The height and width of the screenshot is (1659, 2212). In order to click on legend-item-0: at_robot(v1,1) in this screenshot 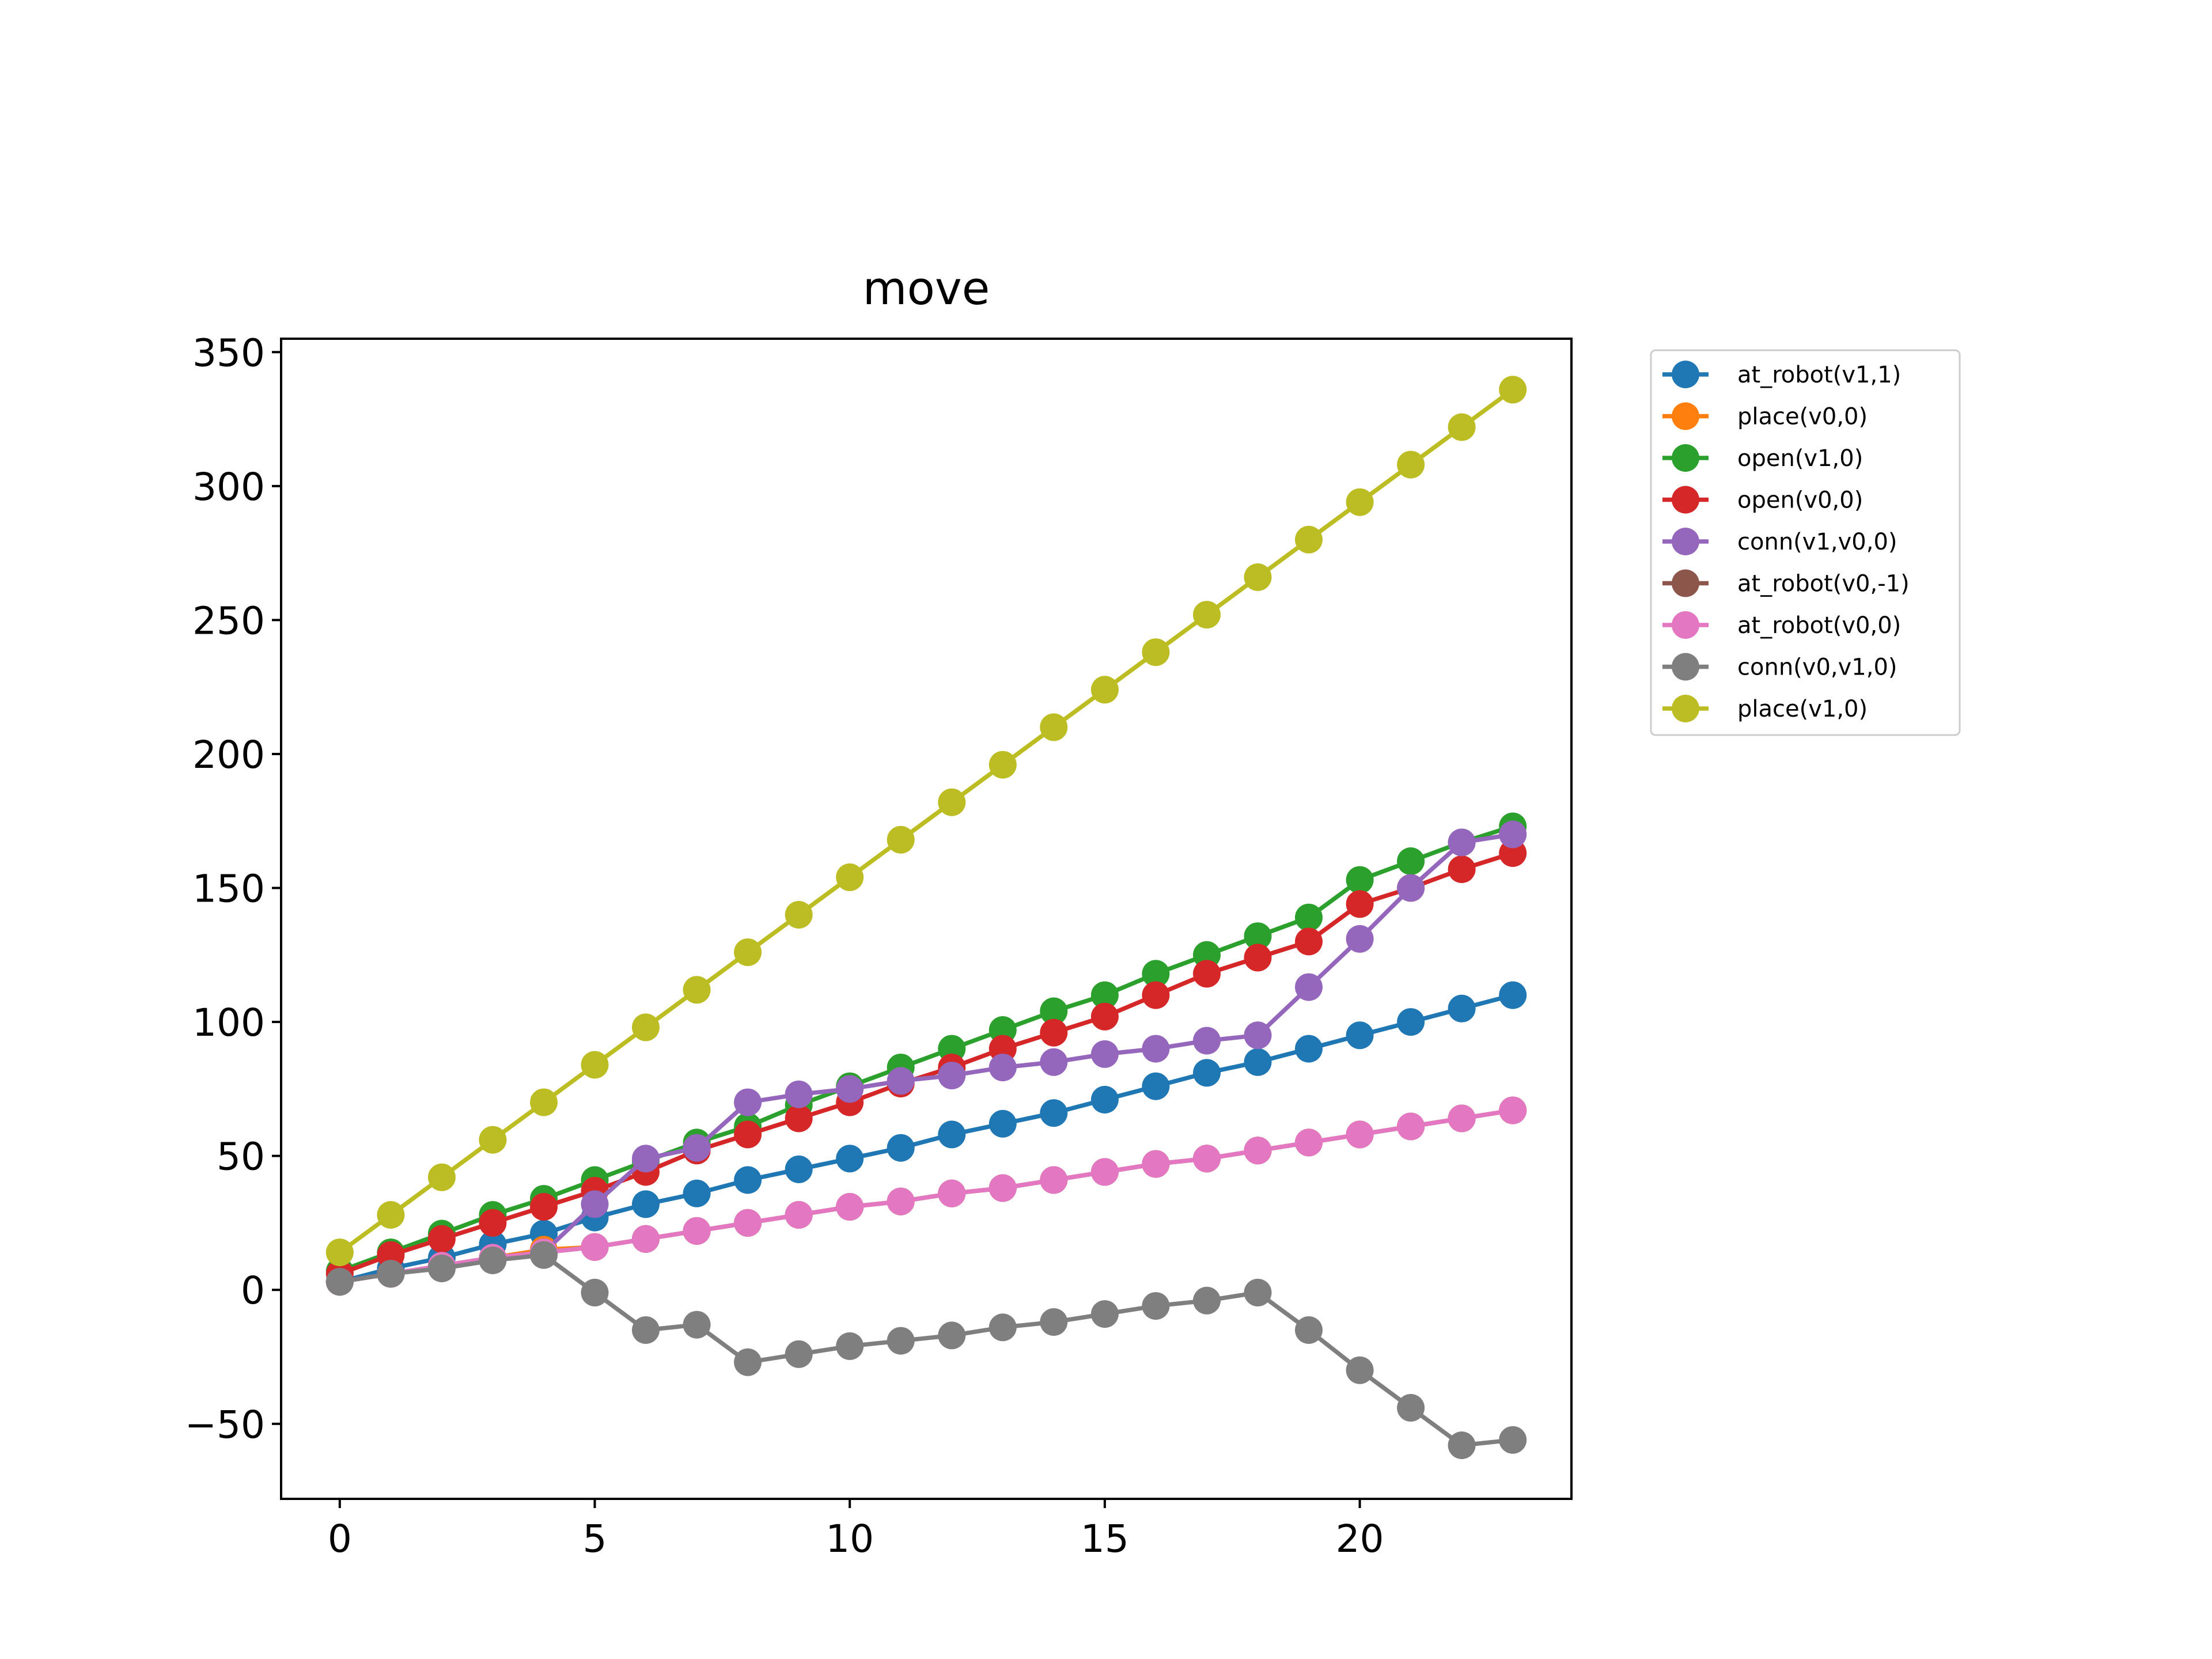, I will do `click(1781, 374)`.